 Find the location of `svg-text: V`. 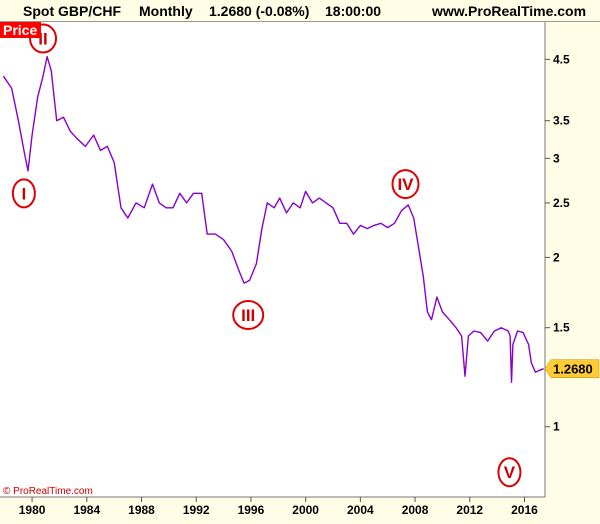

svg-text: V is located at coordinates (510, 472).